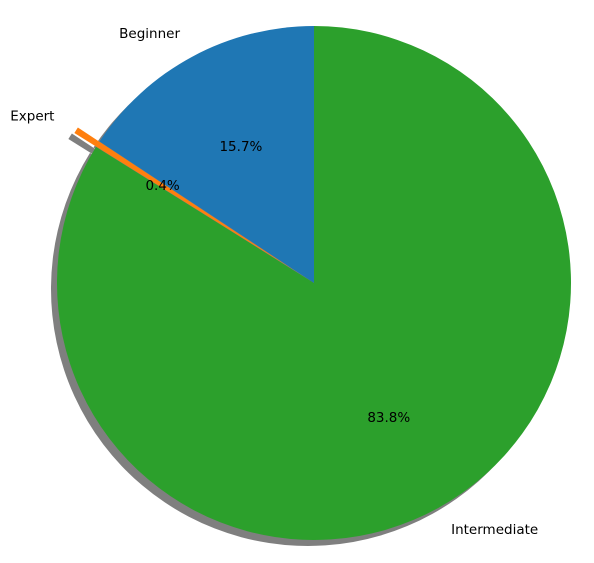 The height and width of the screenshot is (563, 594). What do you see at coordinates (32, 116) in the screenshot?
I see `category-label-expert: Expert` at bounding box center [32, 116].